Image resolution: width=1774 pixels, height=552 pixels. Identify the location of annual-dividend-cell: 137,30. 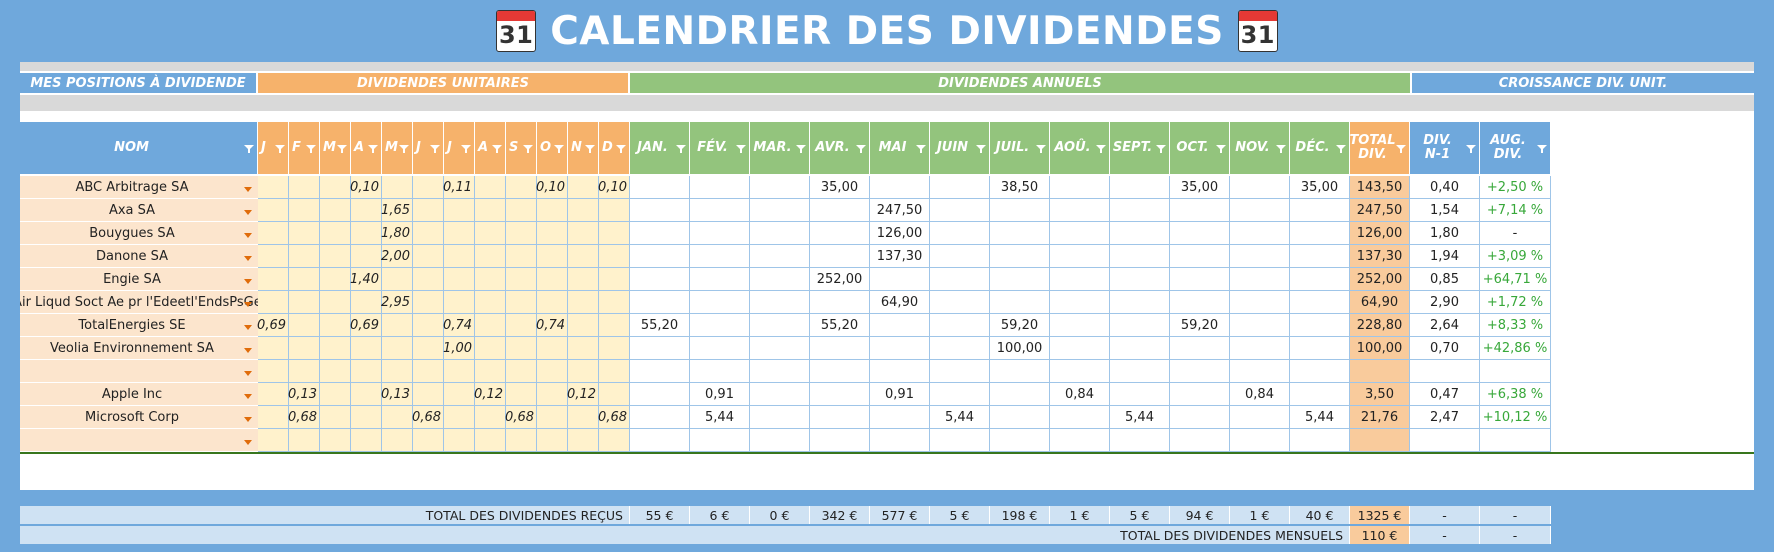
(900, 256).